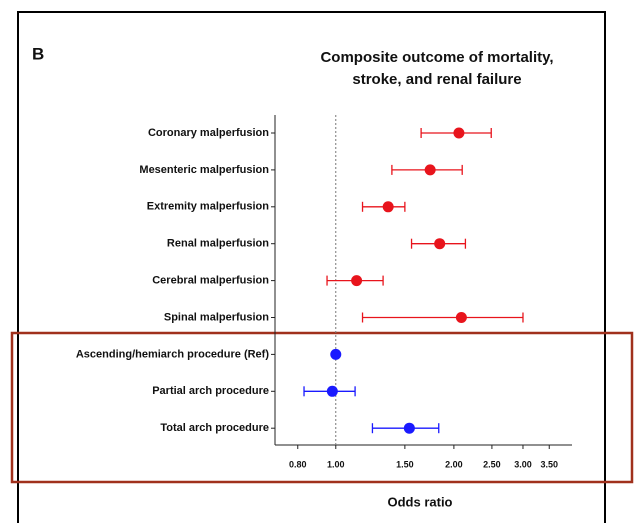 The width and height of the screenshot is (637, 523). Describe the element at coordinates (208, 207) in the screenshot. I see `y-tick-label: Extremity malperfusion` at that location.